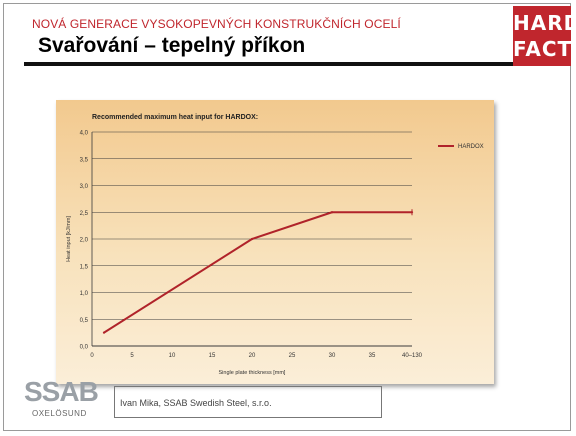  Describe the element at coordinates (132, 356) in the screenshot. I see `x-tick-label: 5` at that location.